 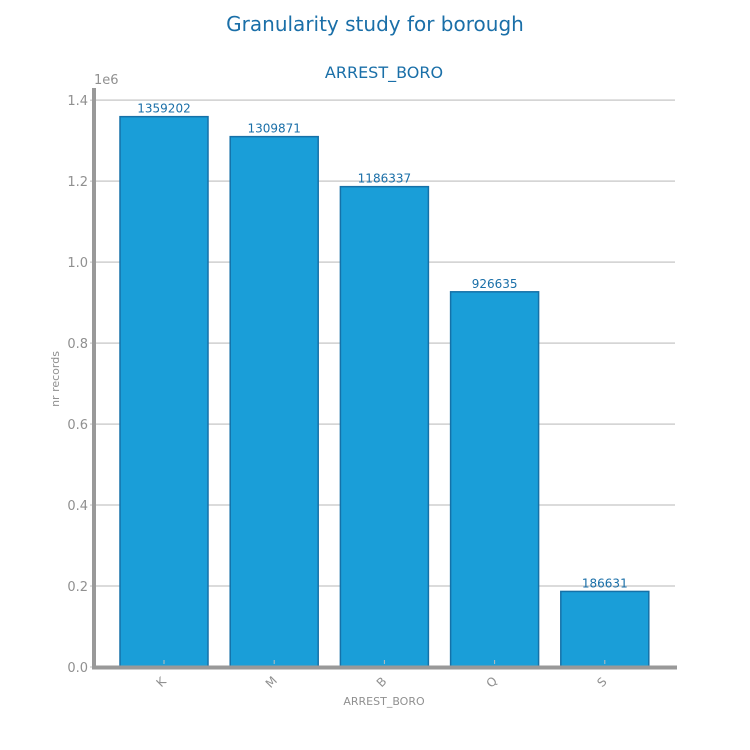 What do you see at coordinates (601, 682) in the screenshot?
I see `x-tick-label-S: S` at bounding box center [601, 682].